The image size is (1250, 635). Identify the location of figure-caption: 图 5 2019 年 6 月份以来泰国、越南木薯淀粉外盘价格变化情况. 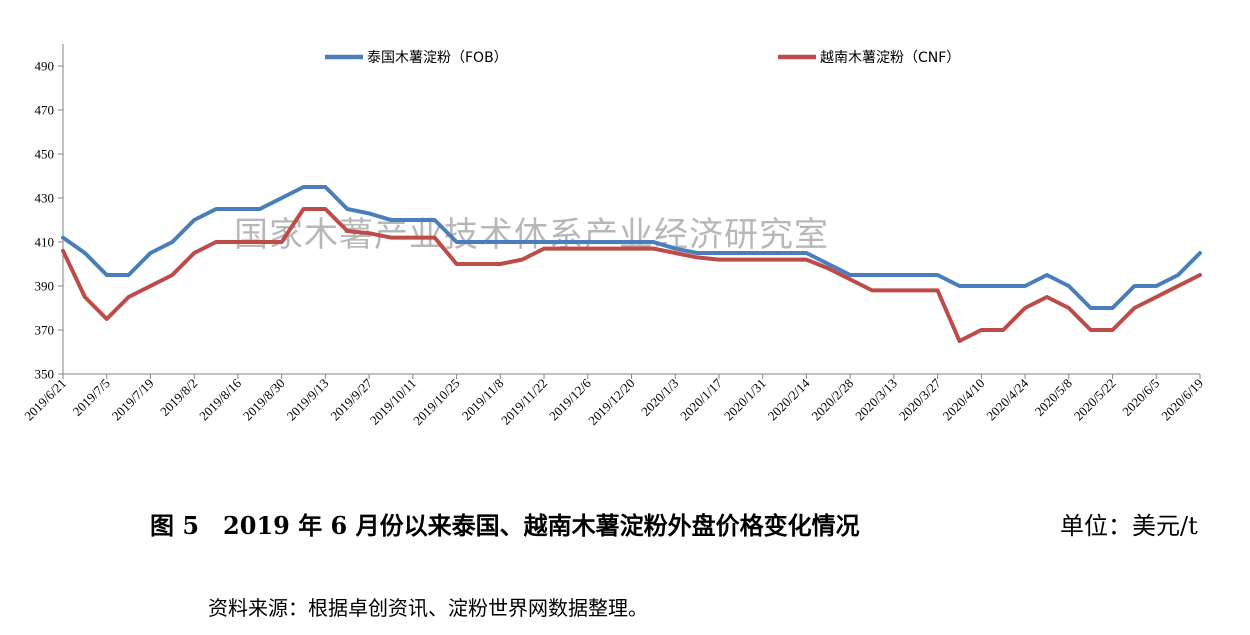
(505, 525).